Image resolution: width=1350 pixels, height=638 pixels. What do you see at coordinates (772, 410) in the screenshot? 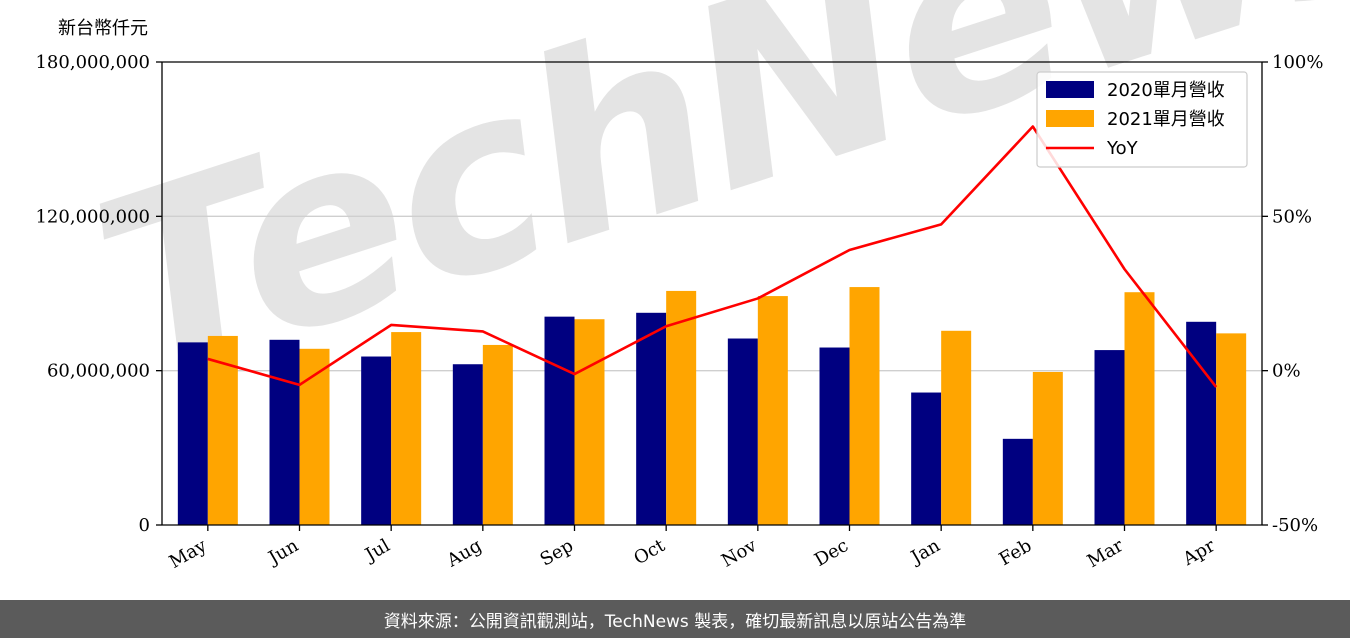
I see `bar-nov-series2` at bounding box center [772, 410].